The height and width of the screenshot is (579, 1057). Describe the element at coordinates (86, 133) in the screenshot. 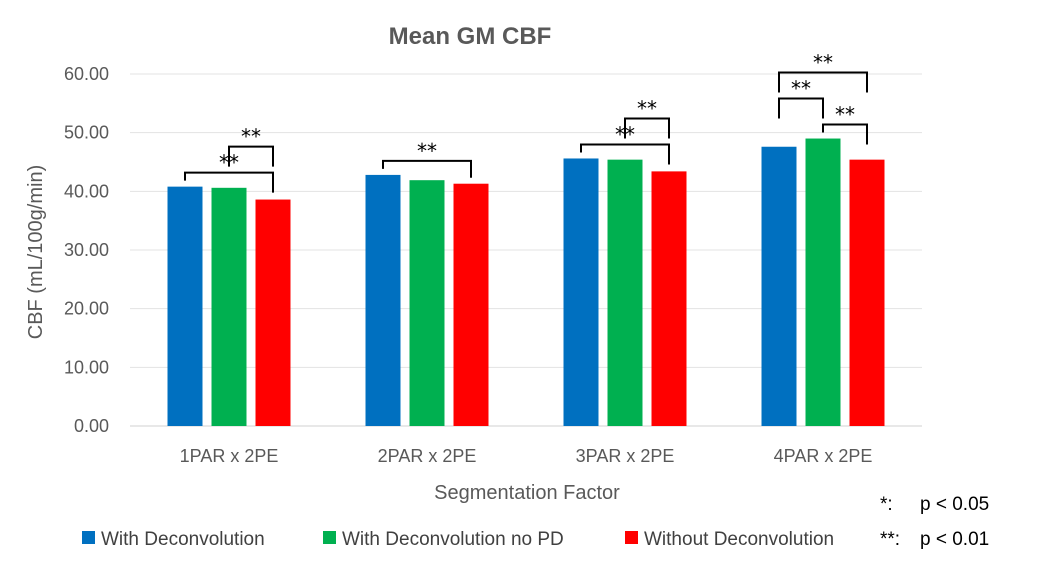

I see `y-tick-label: 50.00` at that location.